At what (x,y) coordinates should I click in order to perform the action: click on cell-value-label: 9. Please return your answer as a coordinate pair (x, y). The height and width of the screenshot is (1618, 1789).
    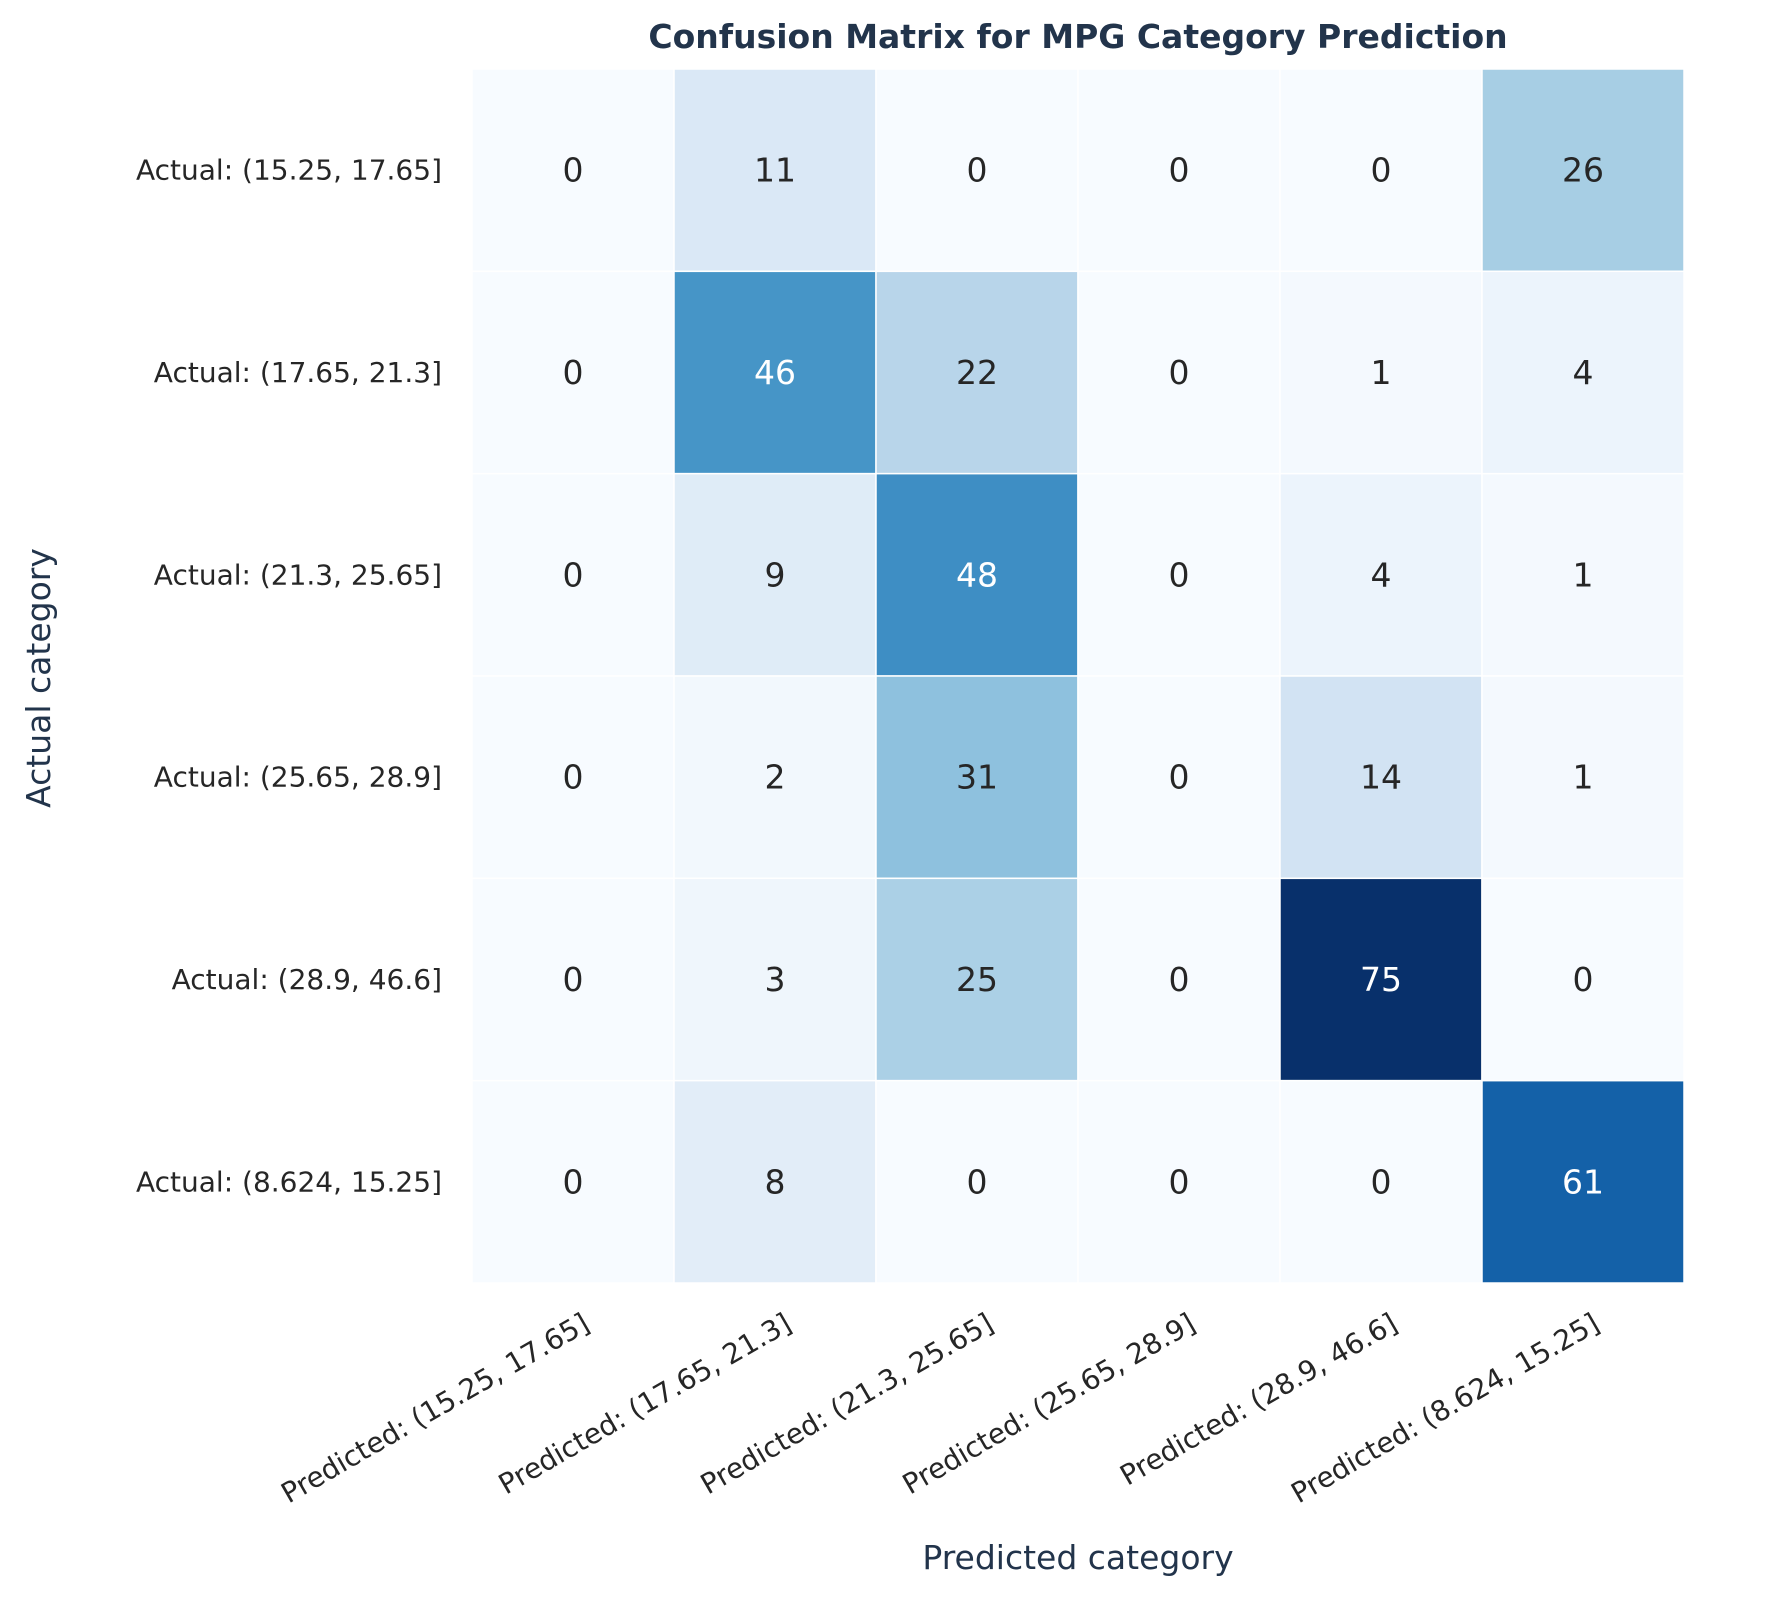
    Looking at the image, I should click on (775, 574).